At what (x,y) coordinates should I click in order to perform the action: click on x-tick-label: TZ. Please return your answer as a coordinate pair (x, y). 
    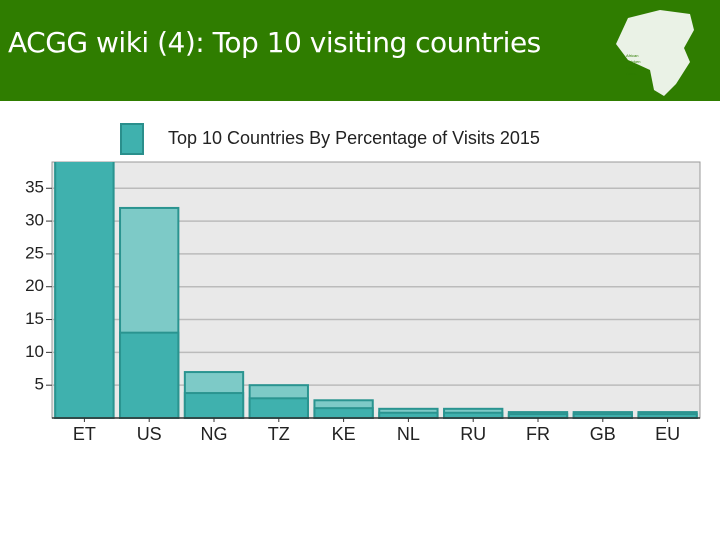
    Looking at the image, I should click on (279, 434).